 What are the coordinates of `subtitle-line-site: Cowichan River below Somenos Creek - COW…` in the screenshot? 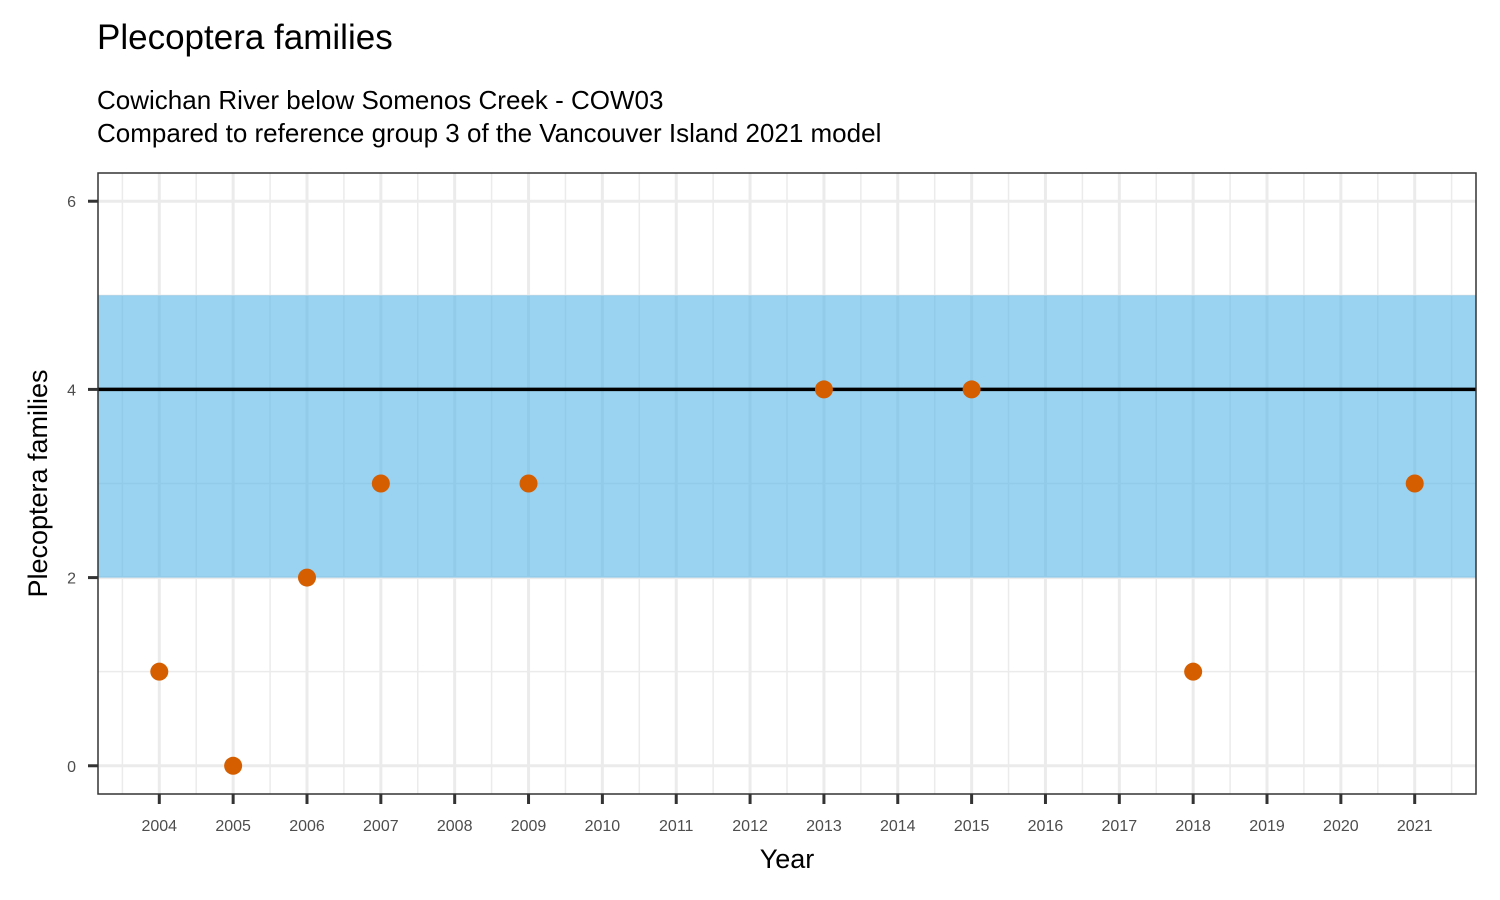 It's located at (380, 100).